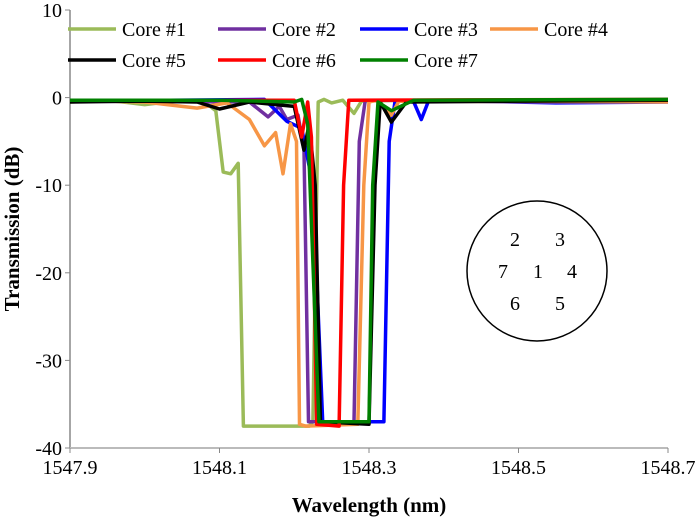  I want to click on fiber-cross-section, so click(537, 271).